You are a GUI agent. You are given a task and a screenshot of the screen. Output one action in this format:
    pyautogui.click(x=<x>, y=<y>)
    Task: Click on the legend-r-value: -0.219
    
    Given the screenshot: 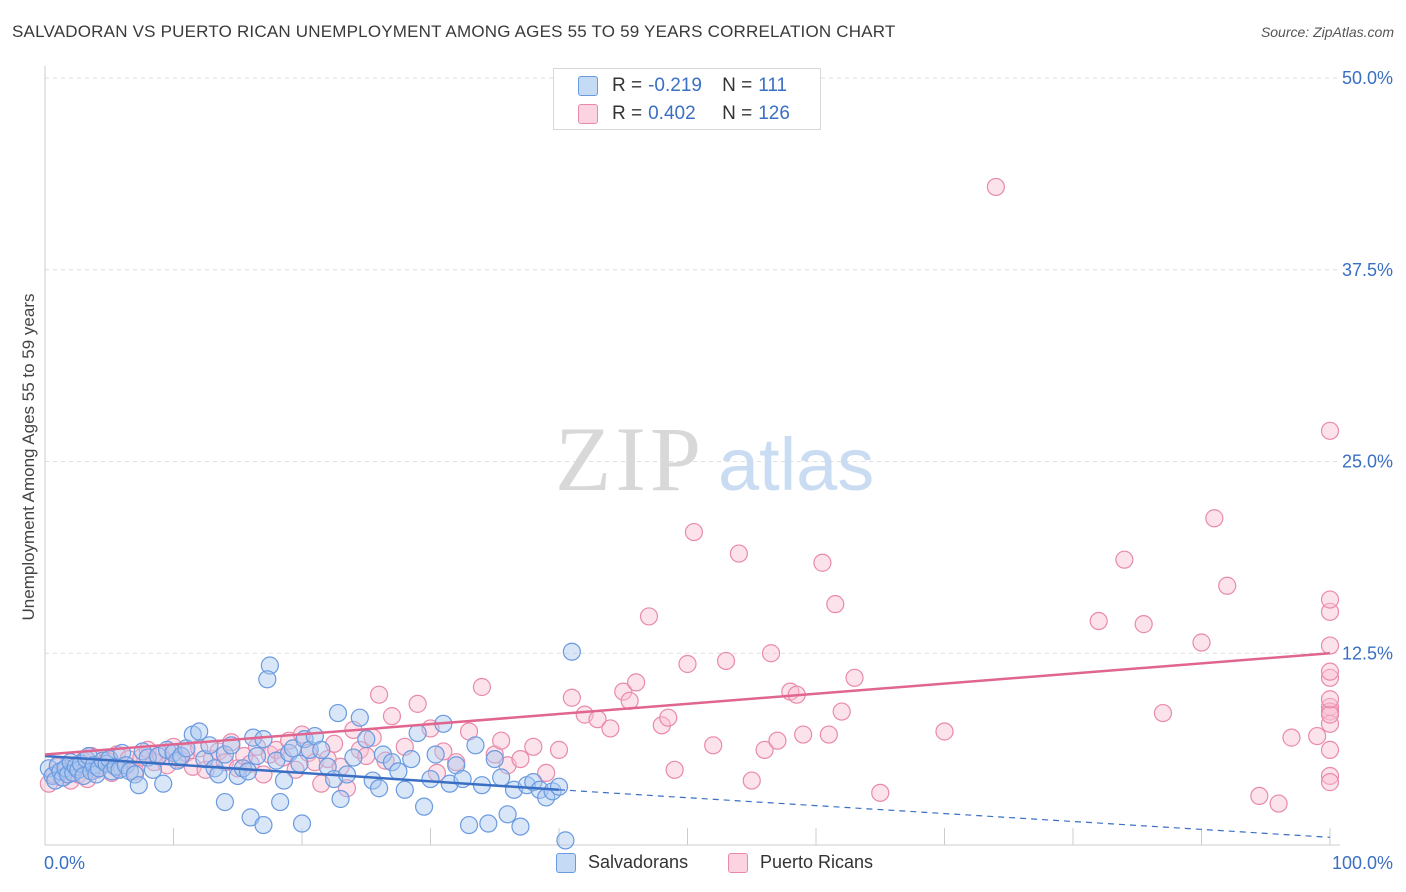 What is the action you would take?
    pyautogui.click(x=675, y=85)
    